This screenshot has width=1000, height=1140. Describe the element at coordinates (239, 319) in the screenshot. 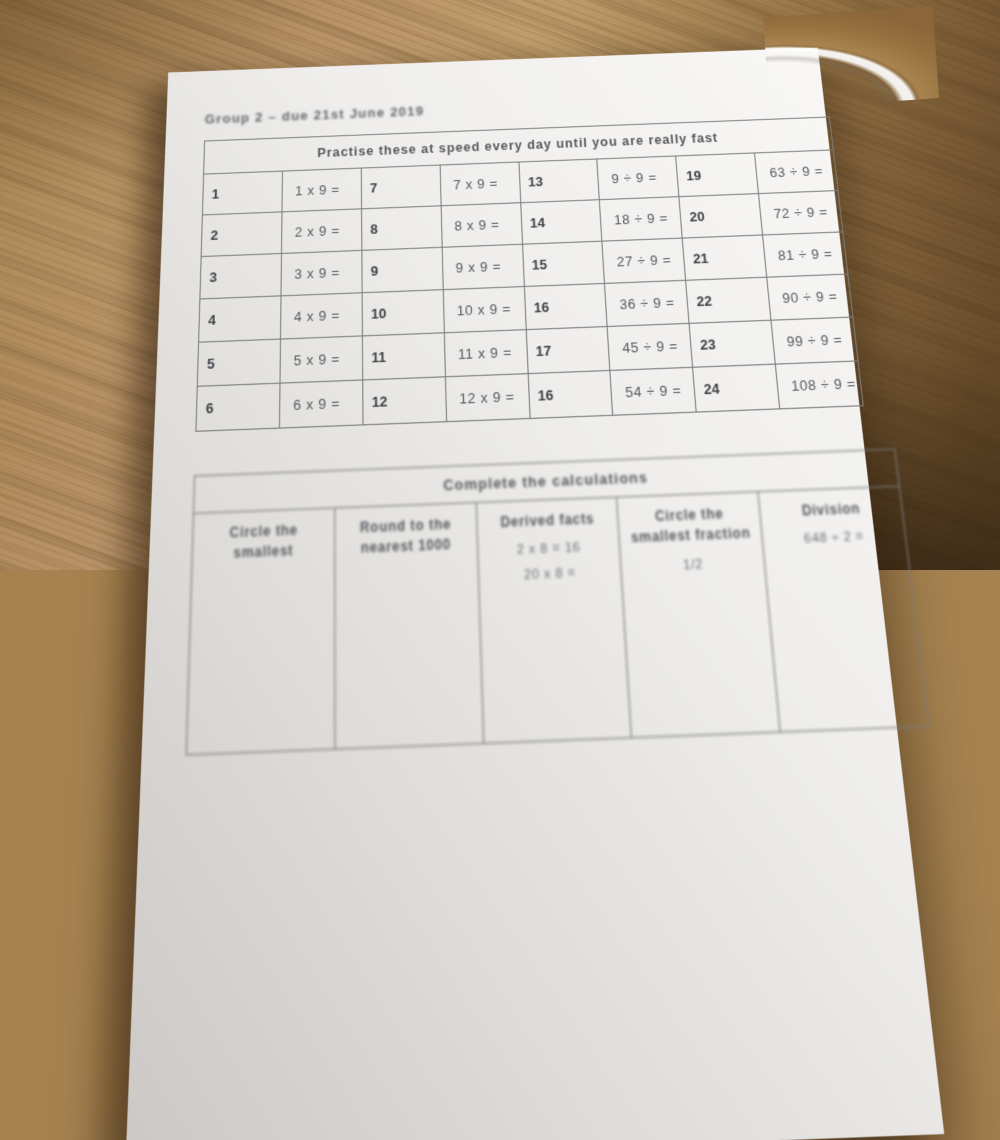

I see `problem-number-cell: 4` at that location.